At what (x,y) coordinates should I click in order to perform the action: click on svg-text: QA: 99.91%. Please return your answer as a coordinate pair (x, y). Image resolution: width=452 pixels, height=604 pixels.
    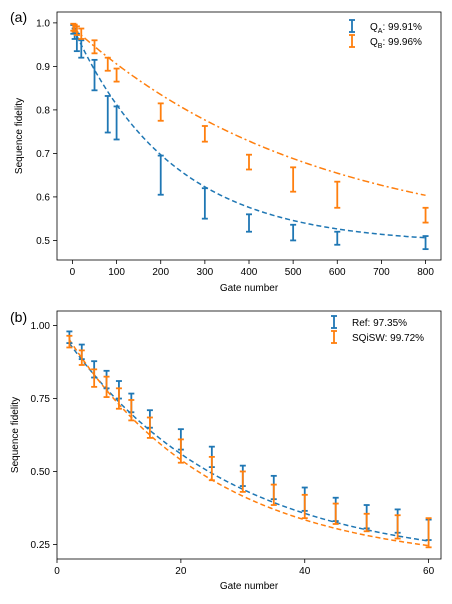
    Looking at the image, I should click on (396, 28).